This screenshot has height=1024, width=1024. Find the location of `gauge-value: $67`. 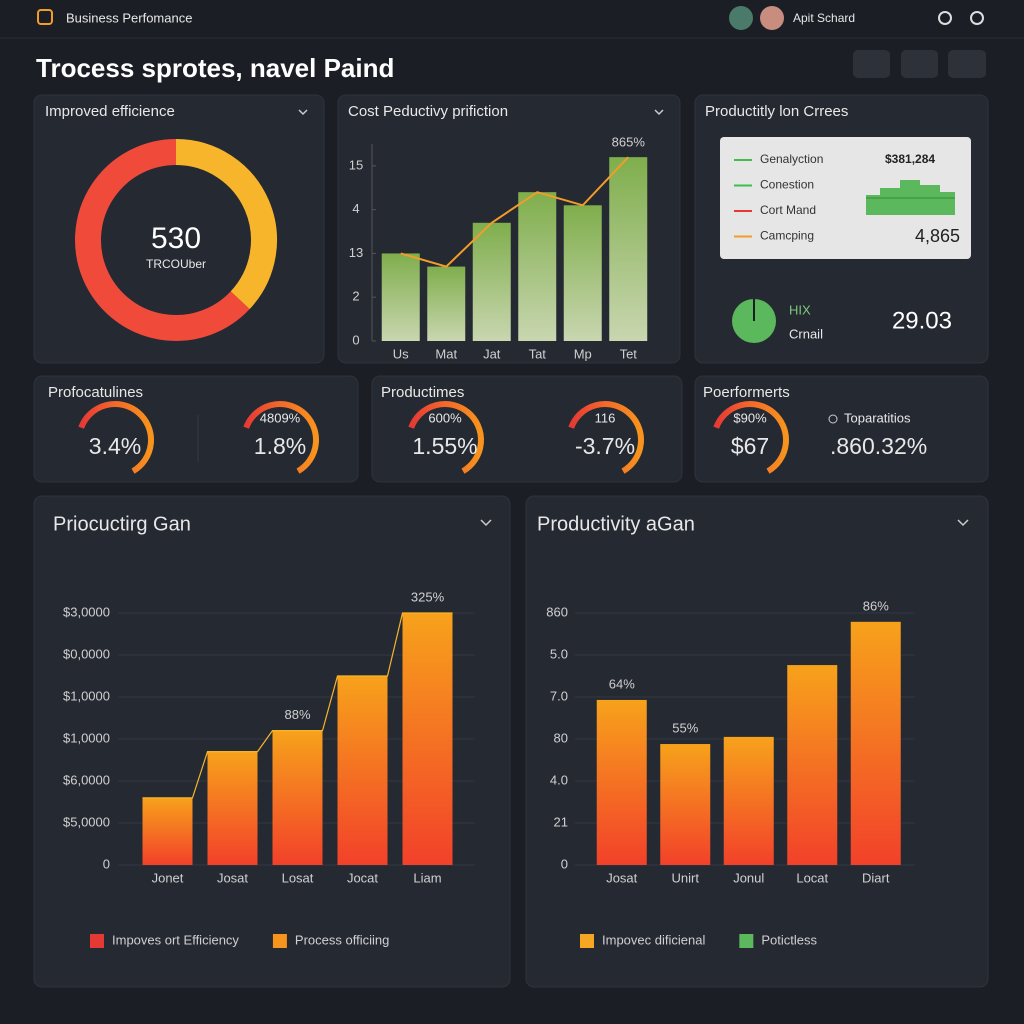

gauge-value: $67 is located at coordinates (750, 446).